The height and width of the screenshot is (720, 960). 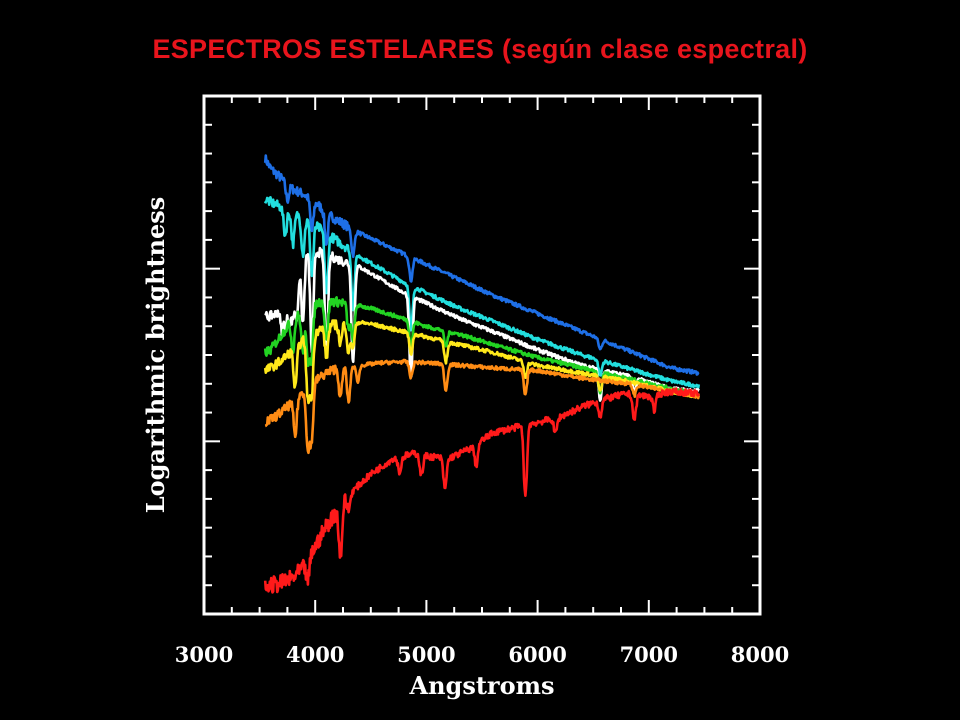 I want to click on x-tick-label: 4000, so click(x=315, y=654).